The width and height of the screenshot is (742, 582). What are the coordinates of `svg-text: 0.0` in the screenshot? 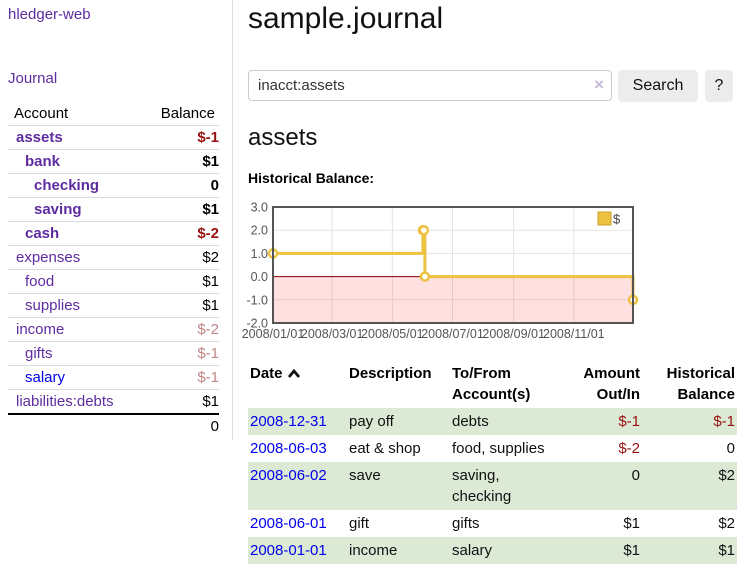 It's located at (259, 277).